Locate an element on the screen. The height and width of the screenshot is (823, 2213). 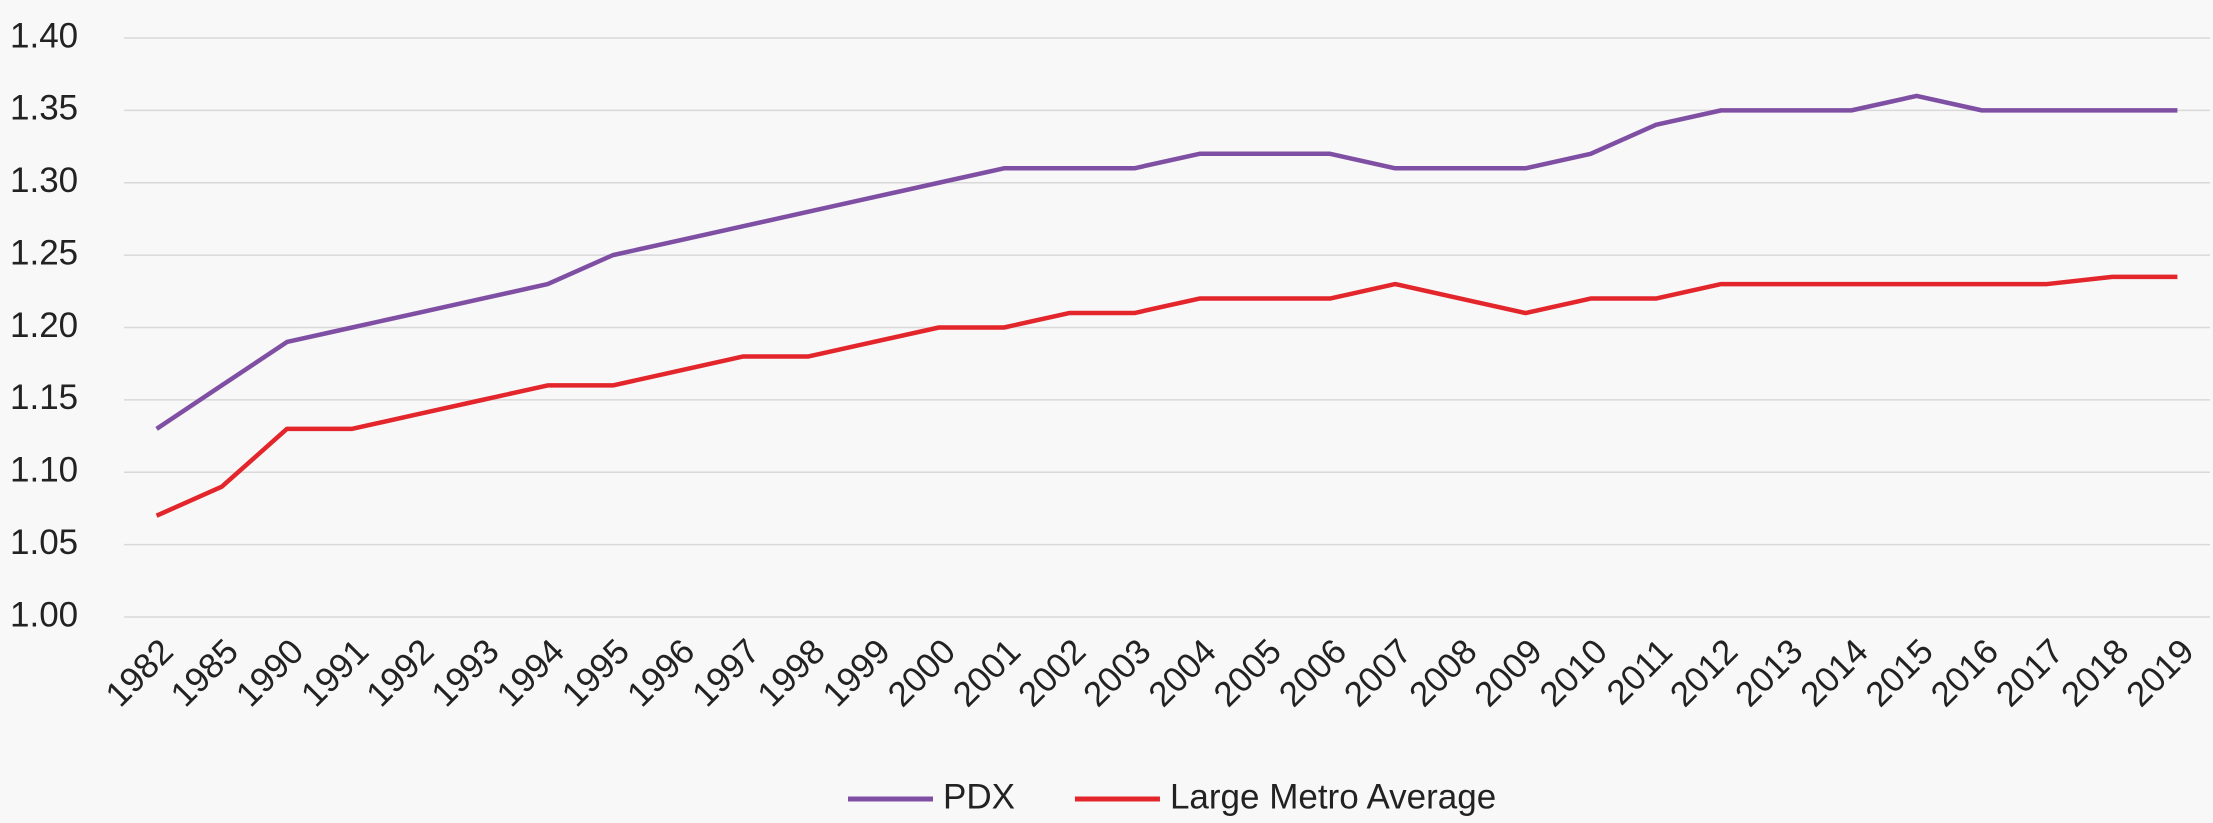
x-tick-label: 1990 is located at coordinates (270, 673).